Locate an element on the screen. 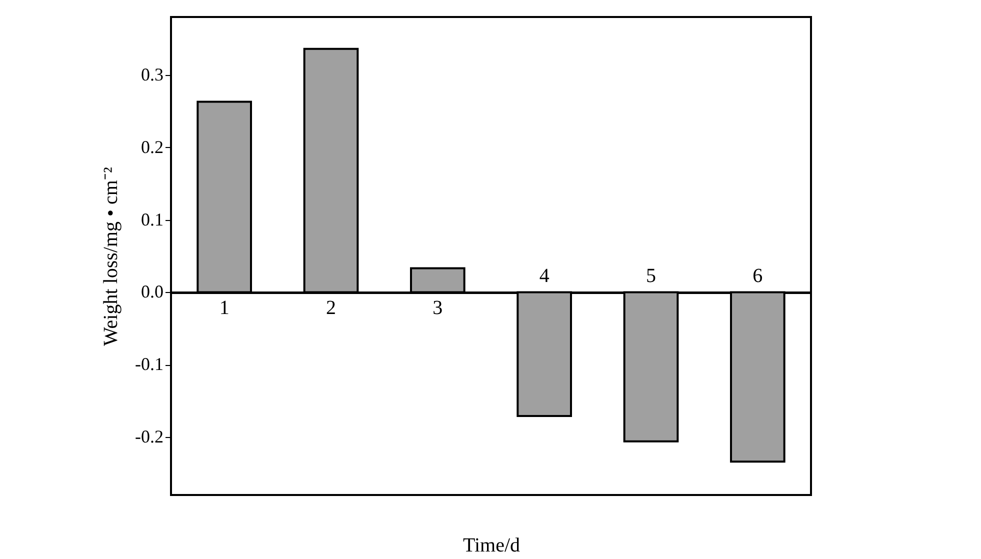 Image resolution: width=981 pixels, height=559 pixels. y-tick-label: 0.2 is located at coordinates (152, 146).